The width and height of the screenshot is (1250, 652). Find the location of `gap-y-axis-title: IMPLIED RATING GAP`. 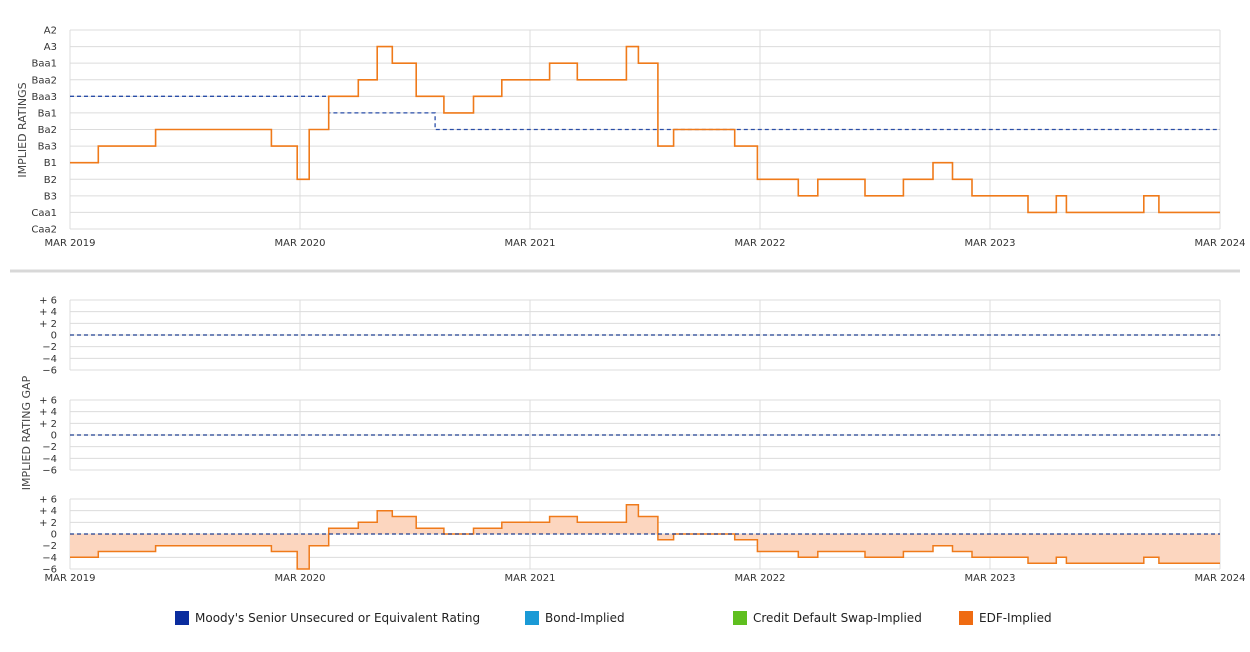

gap-y-axis-title: IMPLIED RATING GAP is located at coordinates (26, 432).